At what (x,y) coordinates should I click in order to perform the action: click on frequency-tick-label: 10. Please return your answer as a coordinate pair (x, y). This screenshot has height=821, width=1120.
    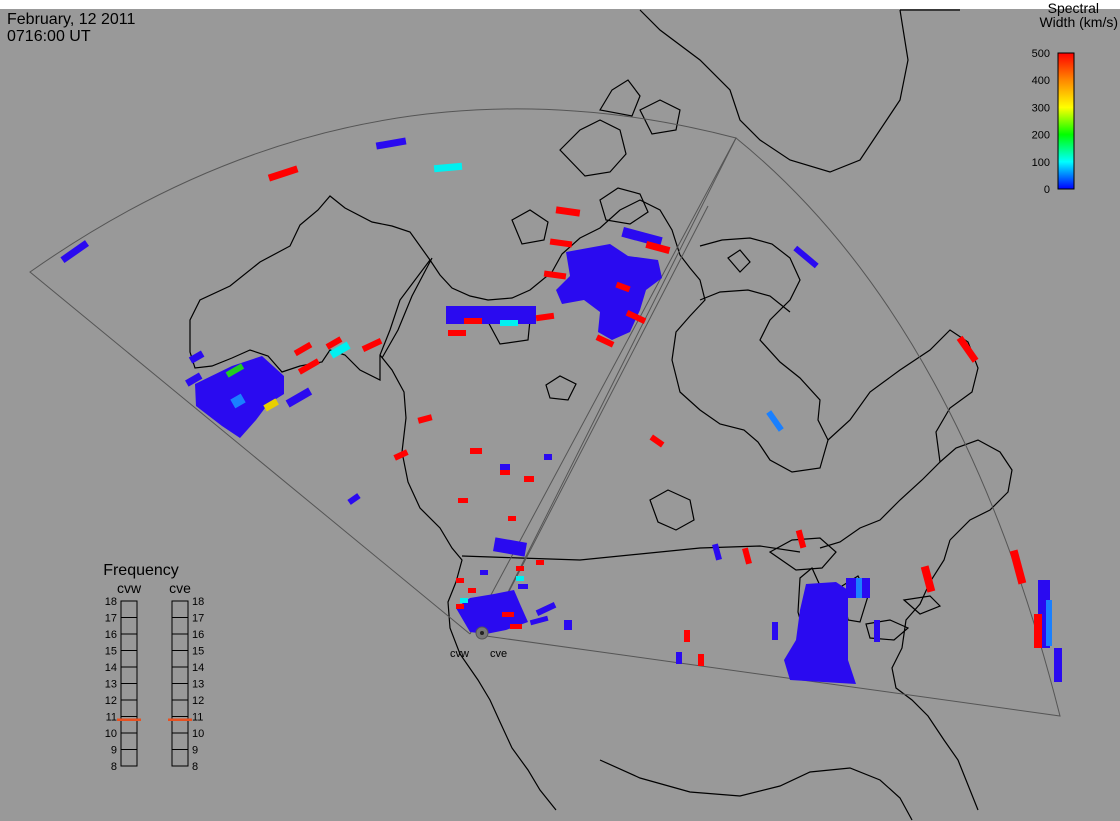
    Looking at the image, I should click on (111, 734).